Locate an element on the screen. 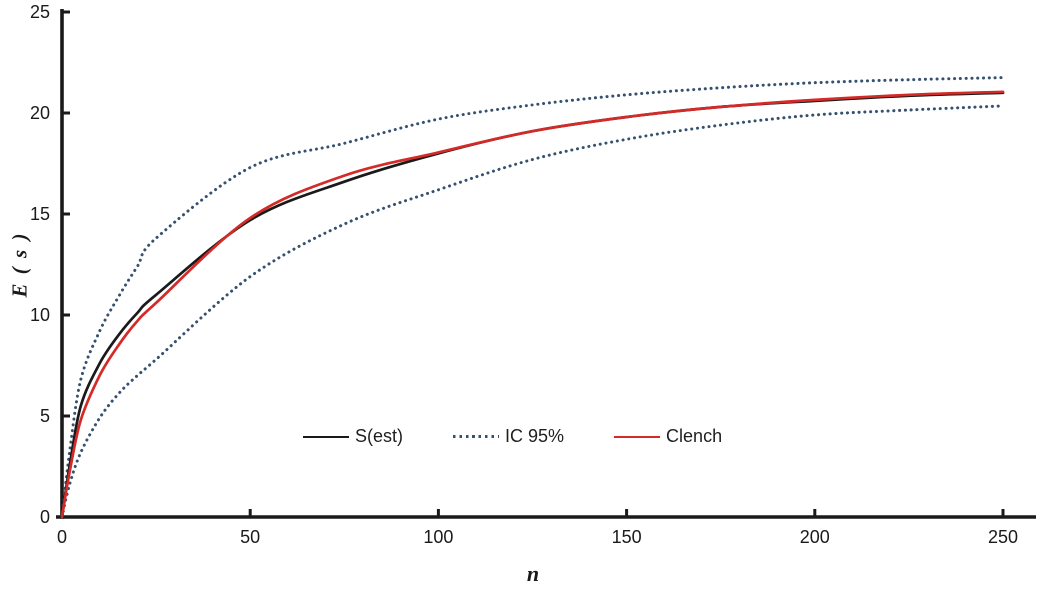  y-tick-label: 0 is located at coordinates (45, 517).